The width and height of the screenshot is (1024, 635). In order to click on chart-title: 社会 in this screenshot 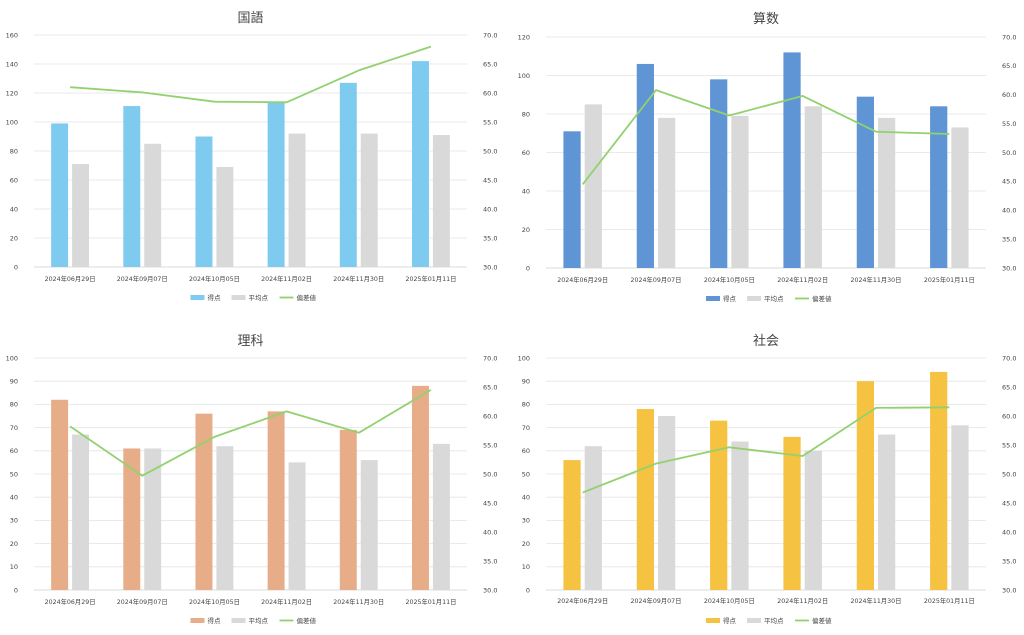, I will do `click(766, 341)`.